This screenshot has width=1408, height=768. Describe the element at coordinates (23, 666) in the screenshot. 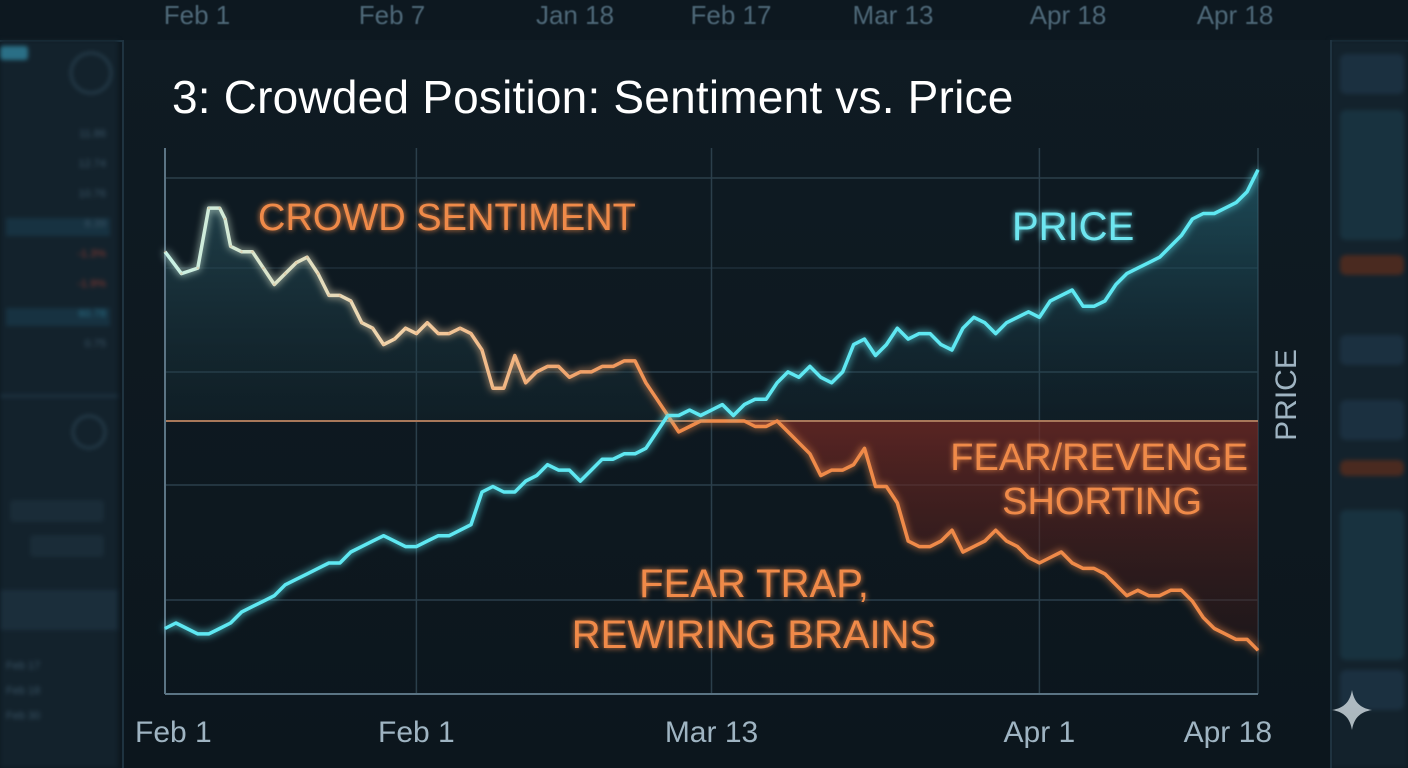

I see `panel-row: Feb 17` at that location.